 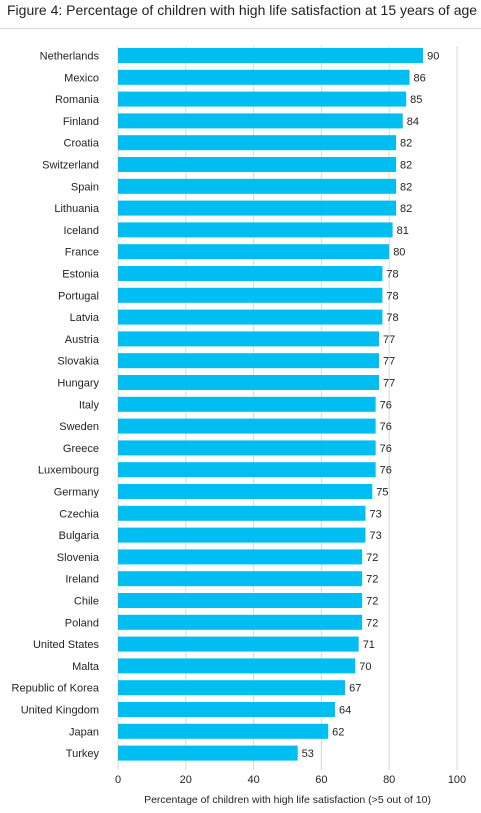 I want to click on category-label: Republic of Korea, so click(x=56, y=689).